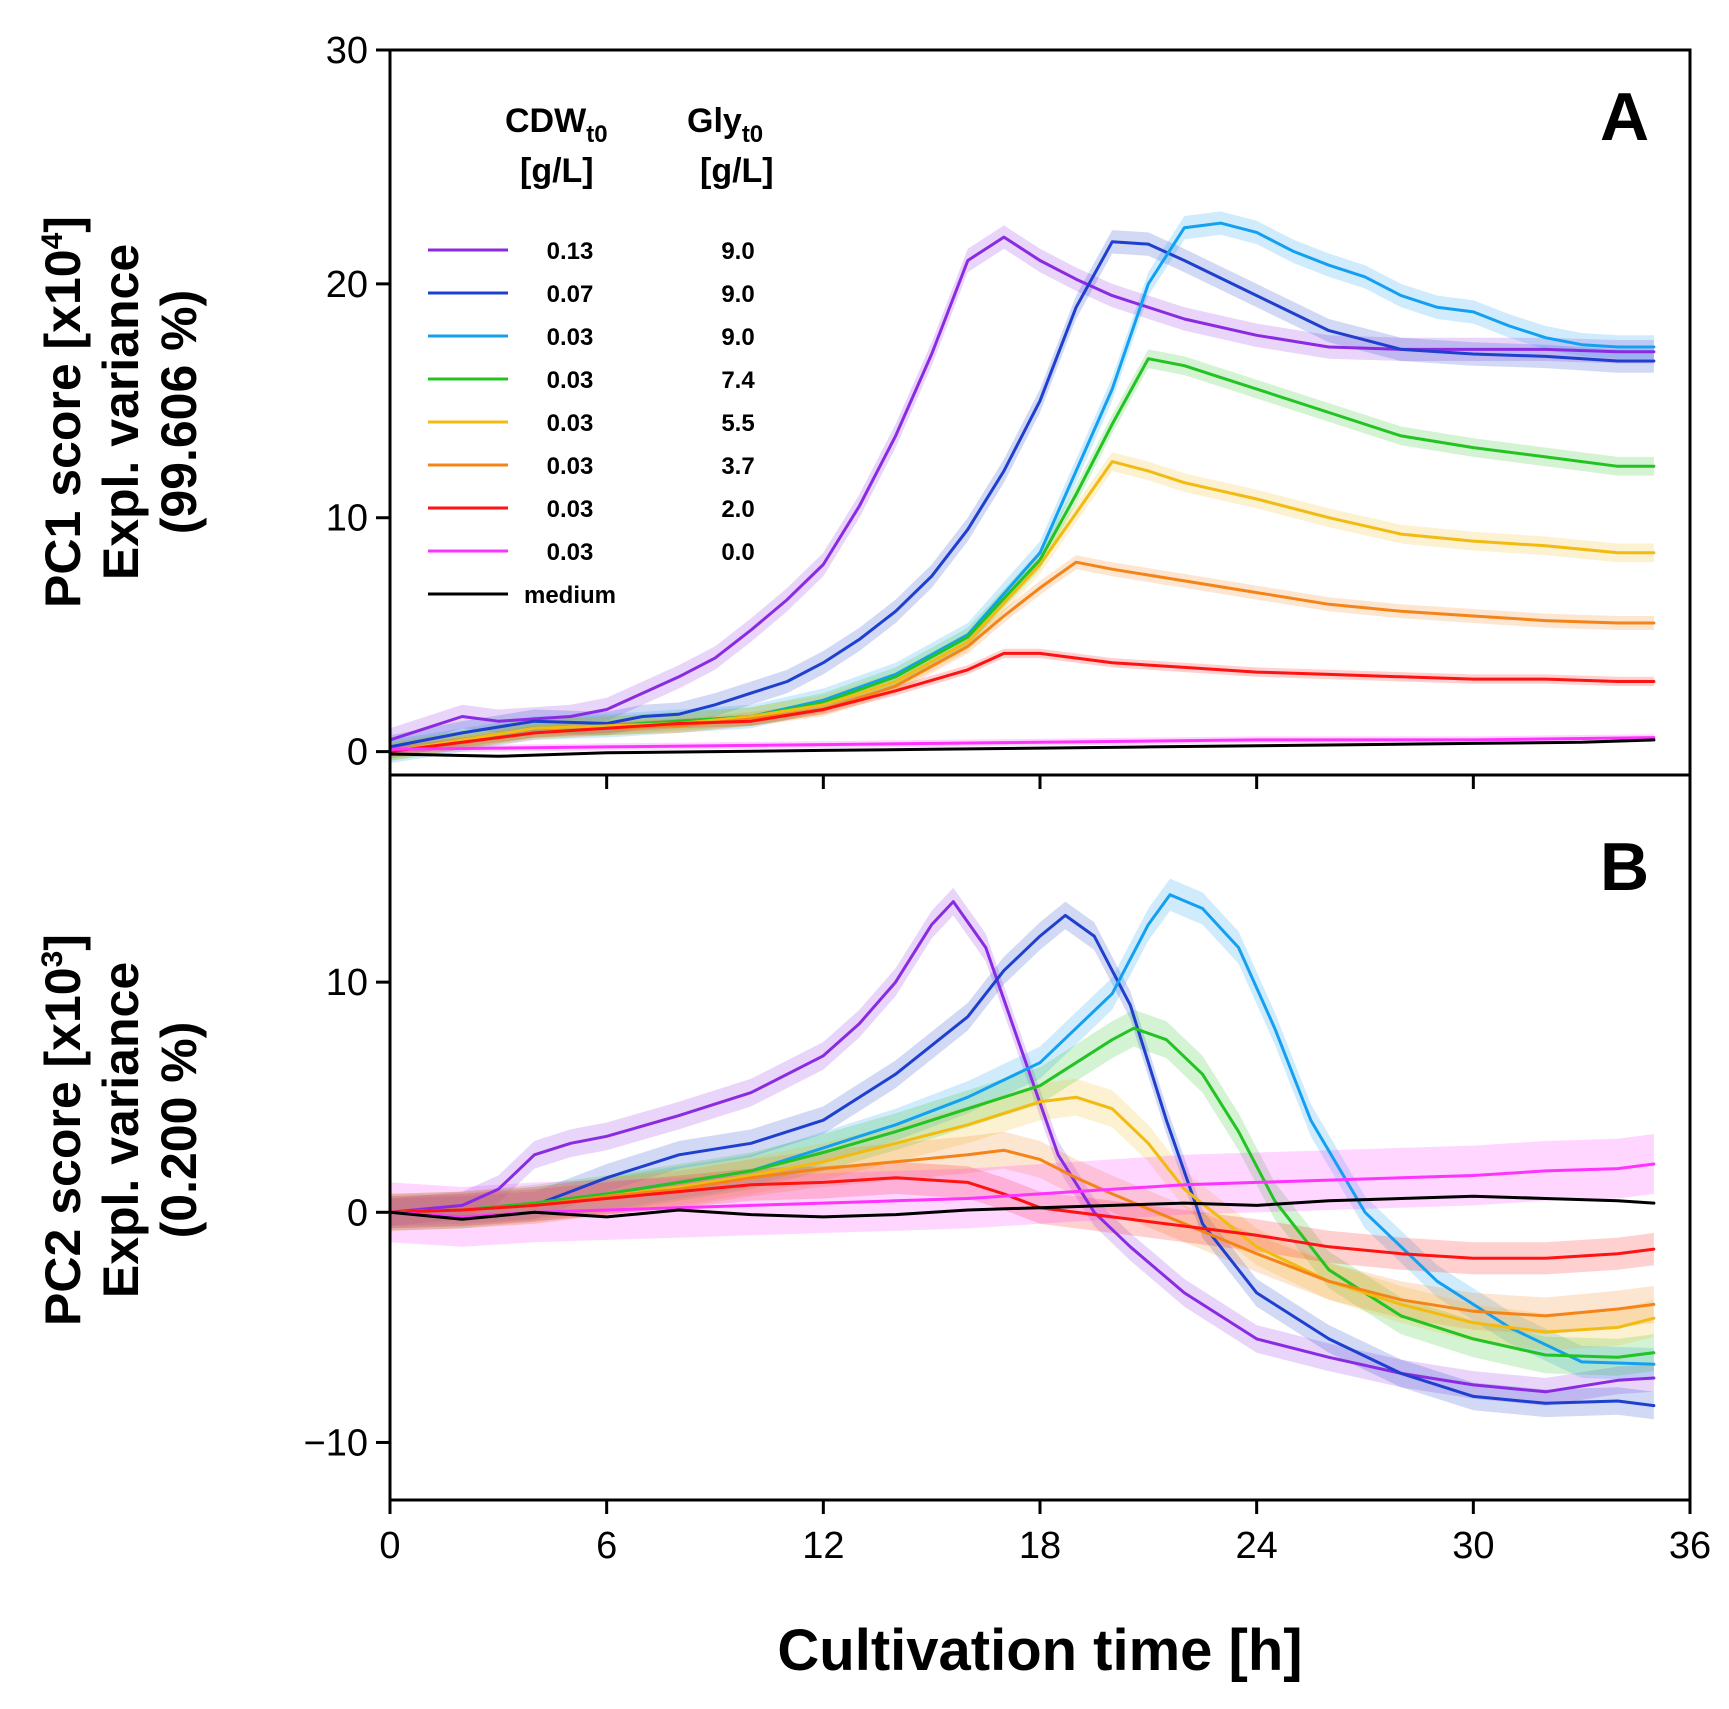 This screenshot has width=1729, height=1709. I want to click on panel-b-ylabel-end: ], so click(63, 942).